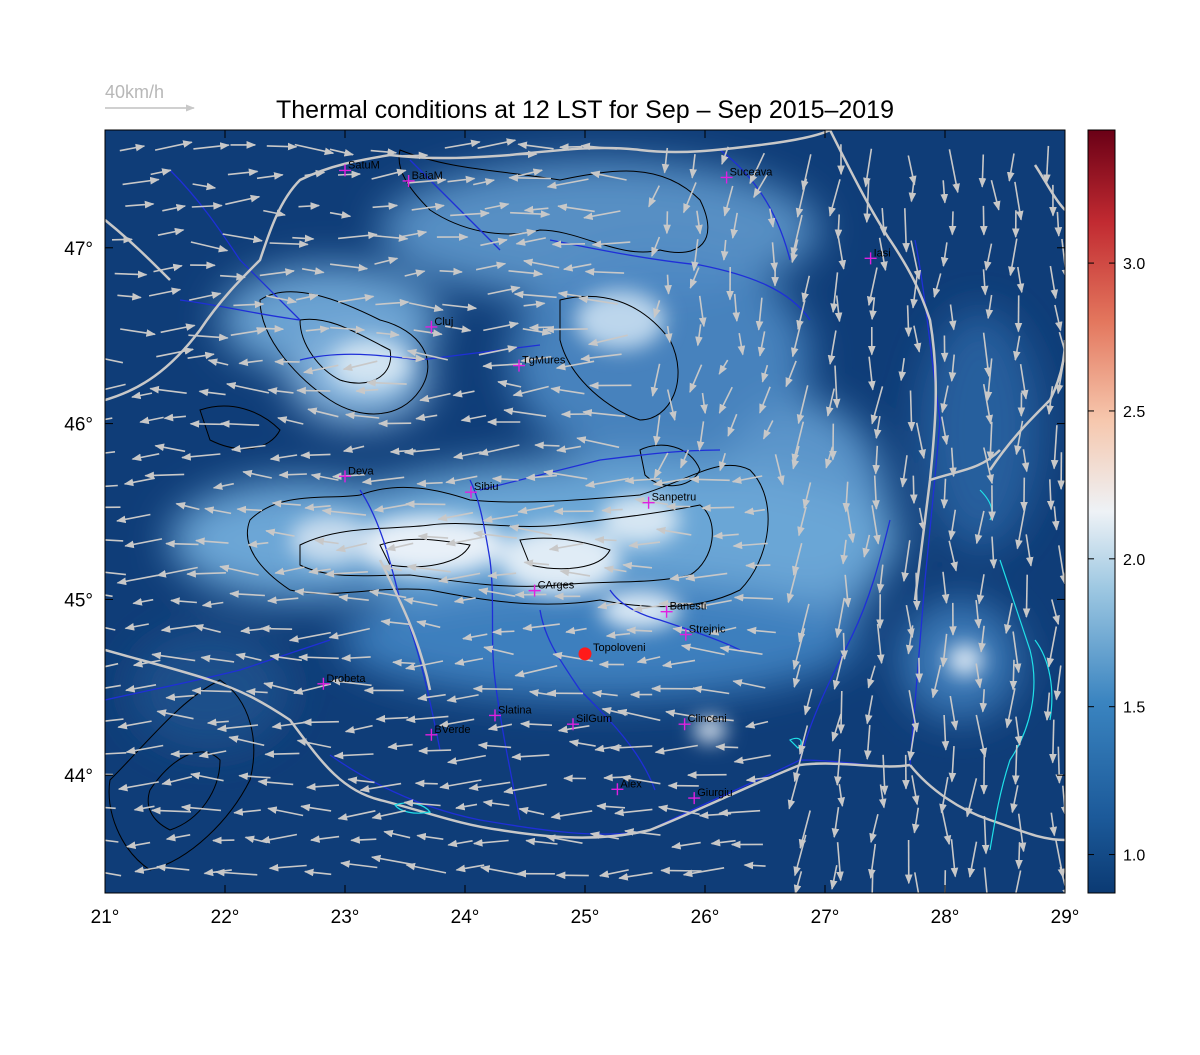 This screenshot has width=1200, height=1055. Describe the element at coordinates (674, 498) in the screenshot. I see `station-label: Sanpetru` at that location.